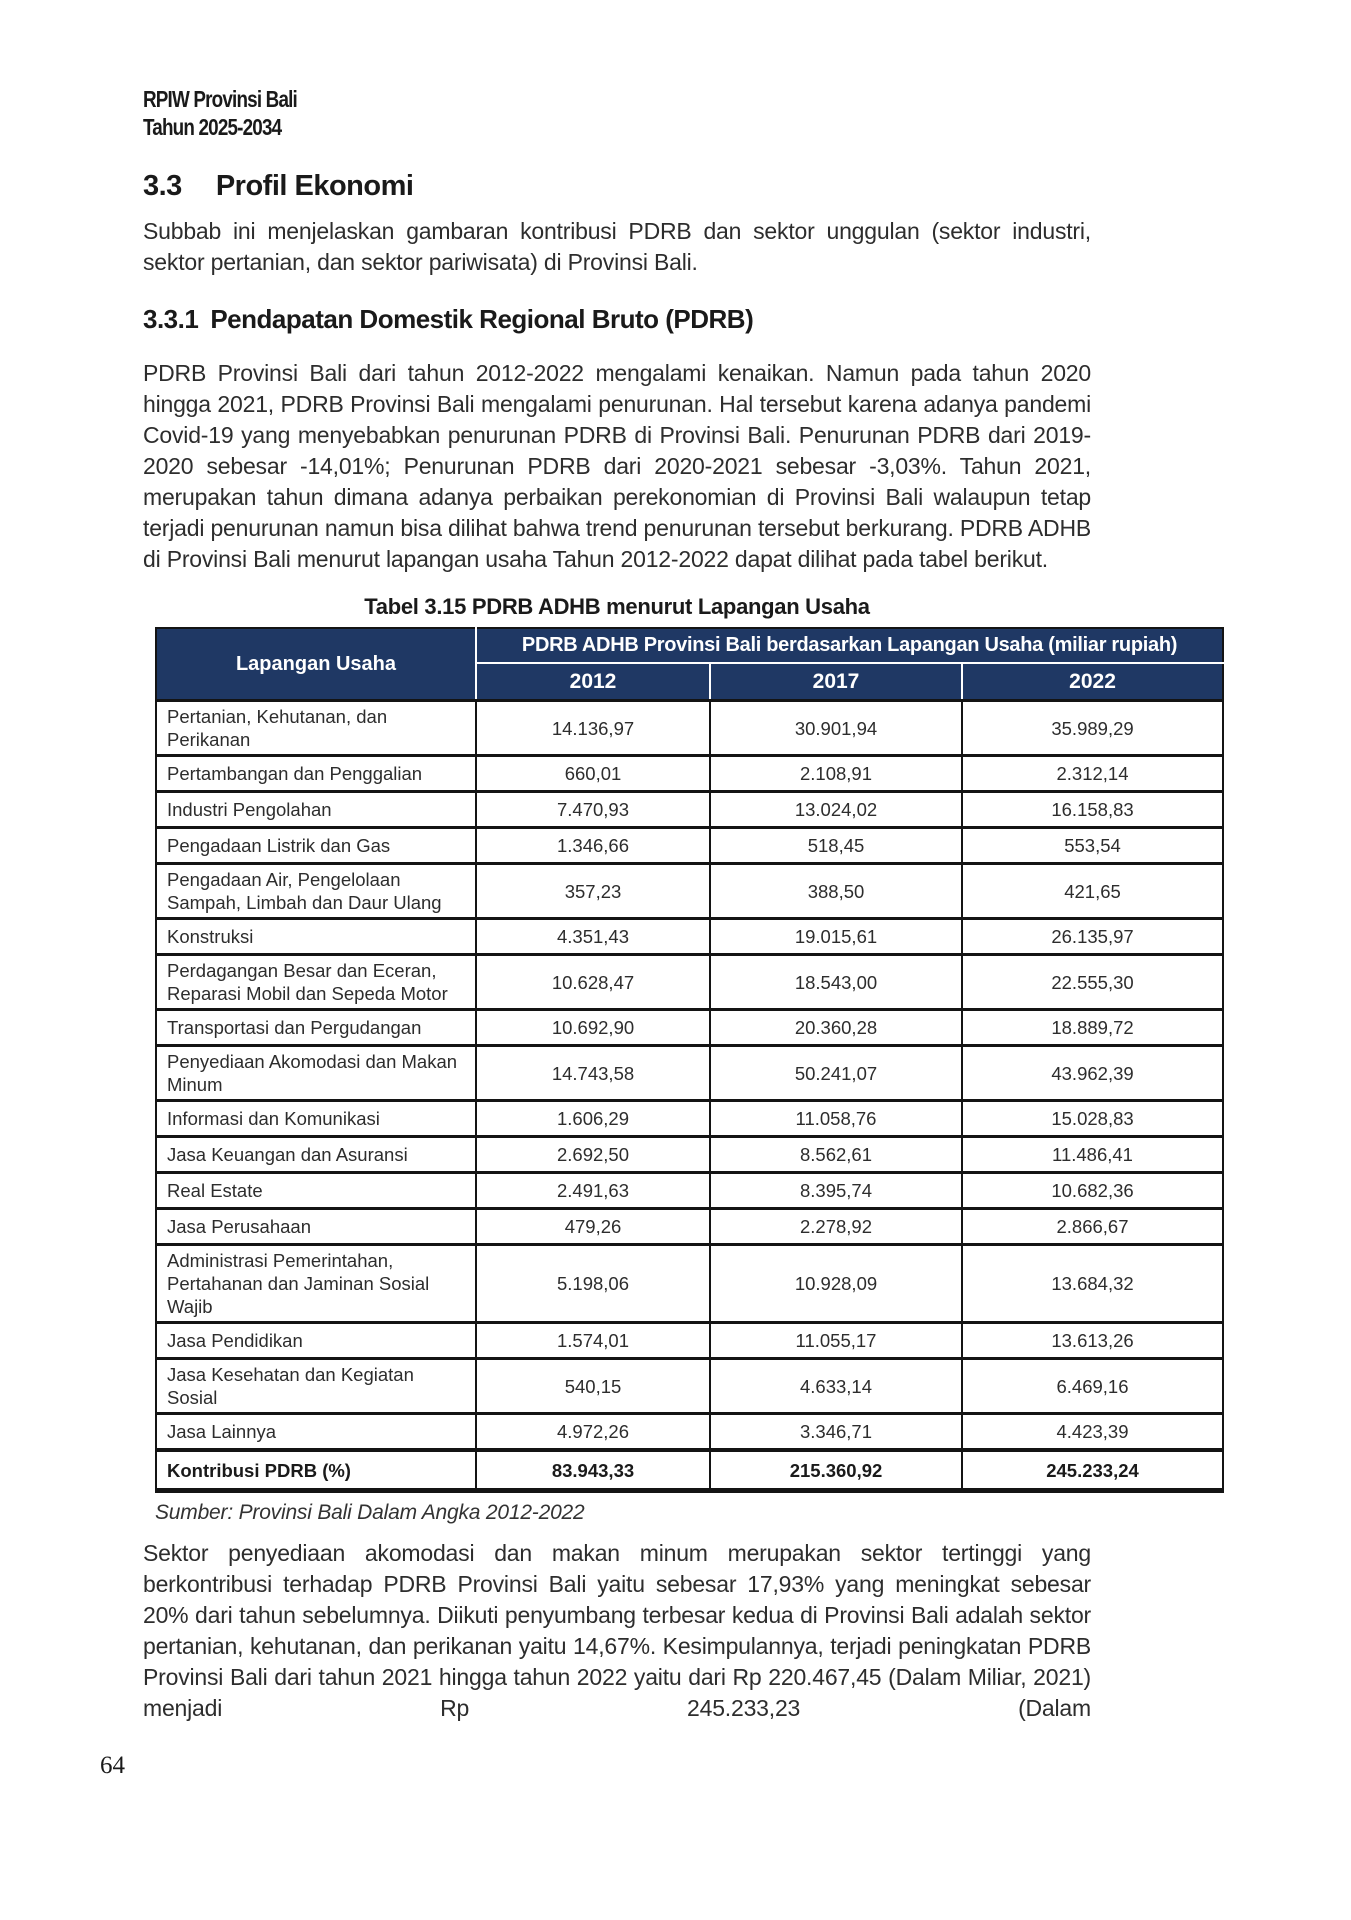 Image resolution: width=1351 pixels, height=1920 pixels. What do you see at coordinates (316, 1226) in the screenshot?
I see `row-label-cell: Jasa Perusahaan` at bounding box center [316, 1226].